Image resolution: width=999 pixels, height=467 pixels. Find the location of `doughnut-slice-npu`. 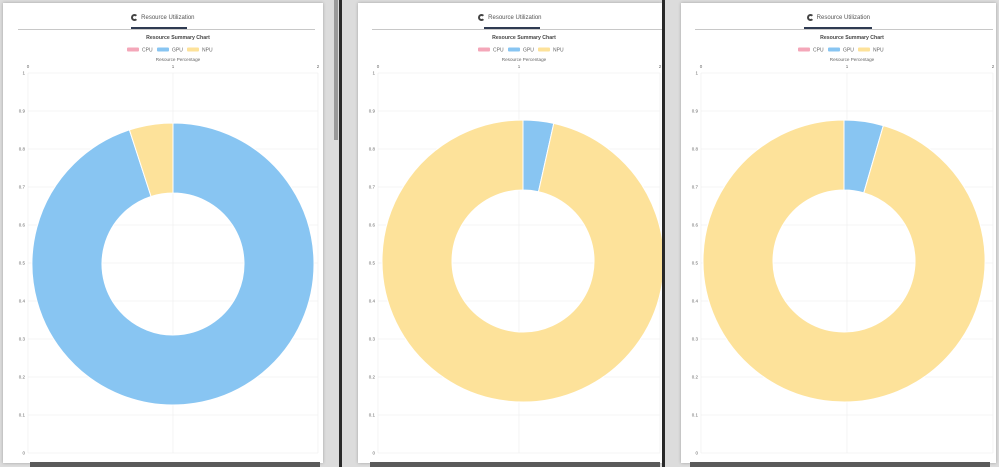

doughnut-slice-npu is located at coordinates (151, 160).